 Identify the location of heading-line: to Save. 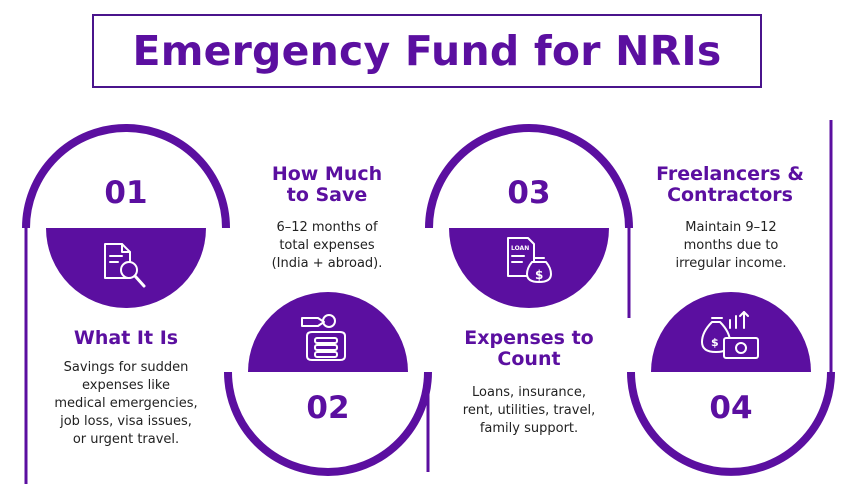
(327, 195).